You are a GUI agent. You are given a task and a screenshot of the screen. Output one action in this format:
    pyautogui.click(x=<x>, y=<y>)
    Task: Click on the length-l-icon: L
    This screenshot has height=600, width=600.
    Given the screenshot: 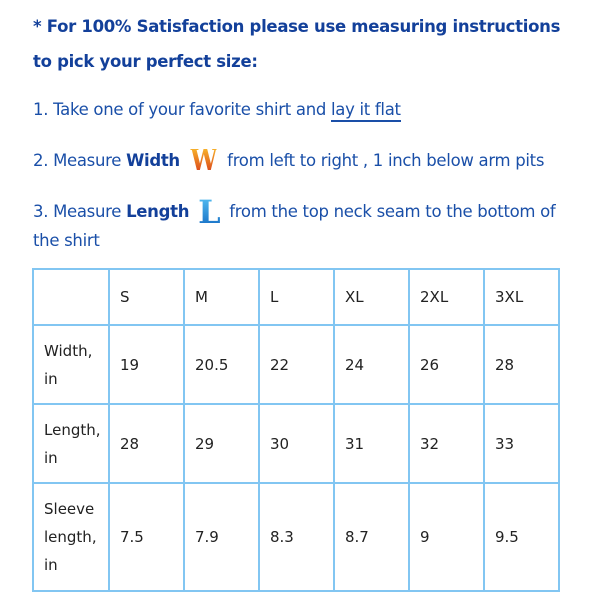 What is the action you would take?
    pyautogui.click(x=209, y=212)
    